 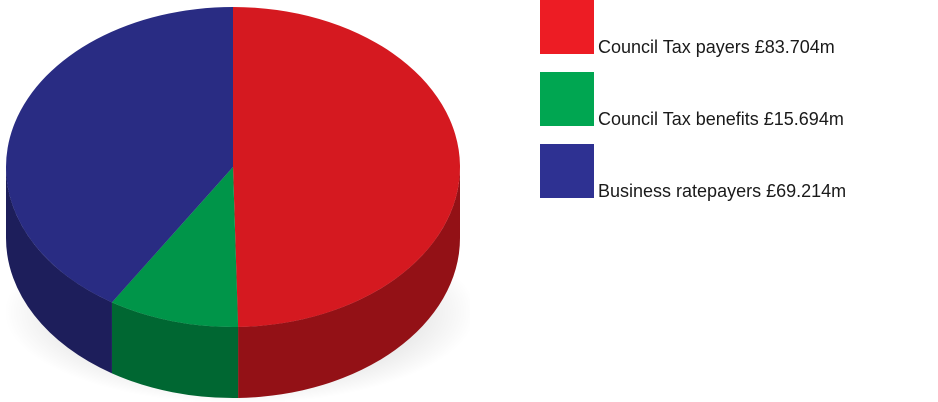 I want to click on legend-label-council-tax-benefits: Council Tax benefits £15.694m, so click(x=721, y=119).